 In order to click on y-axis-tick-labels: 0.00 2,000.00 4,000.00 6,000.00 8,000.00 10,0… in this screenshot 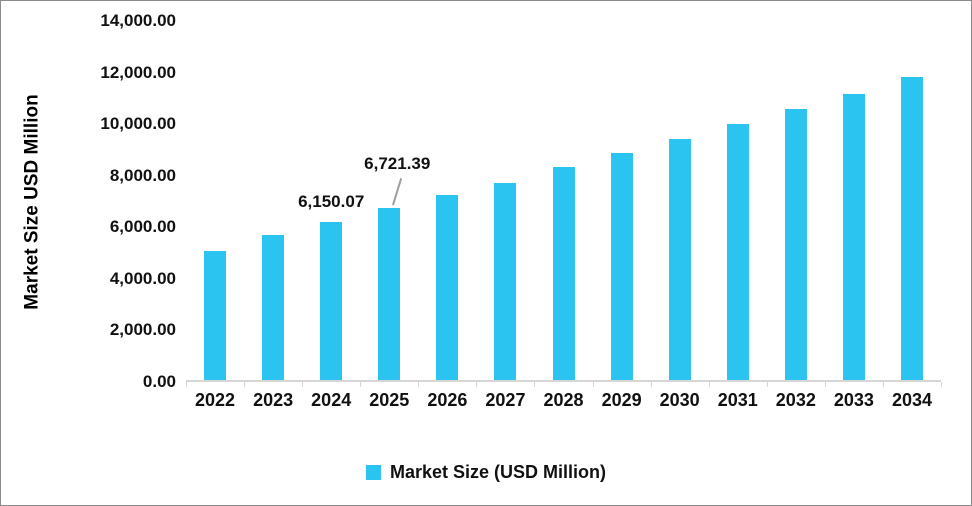, I will do `click(116, 201)`.